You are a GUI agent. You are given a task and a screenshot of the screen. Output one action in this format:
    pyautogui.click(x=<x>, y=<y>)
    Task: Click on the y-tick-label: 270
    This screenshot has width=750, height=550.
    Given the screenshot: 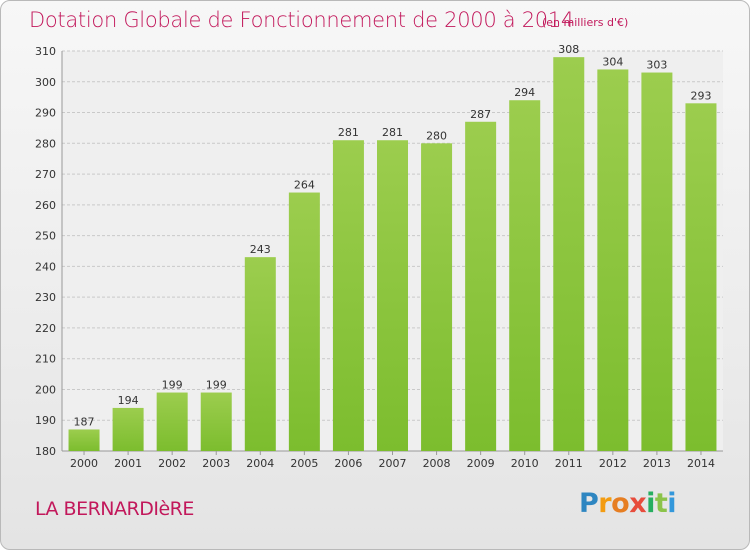 What is the action you would take?
    pyautogui.click(x=45, y=174)
    